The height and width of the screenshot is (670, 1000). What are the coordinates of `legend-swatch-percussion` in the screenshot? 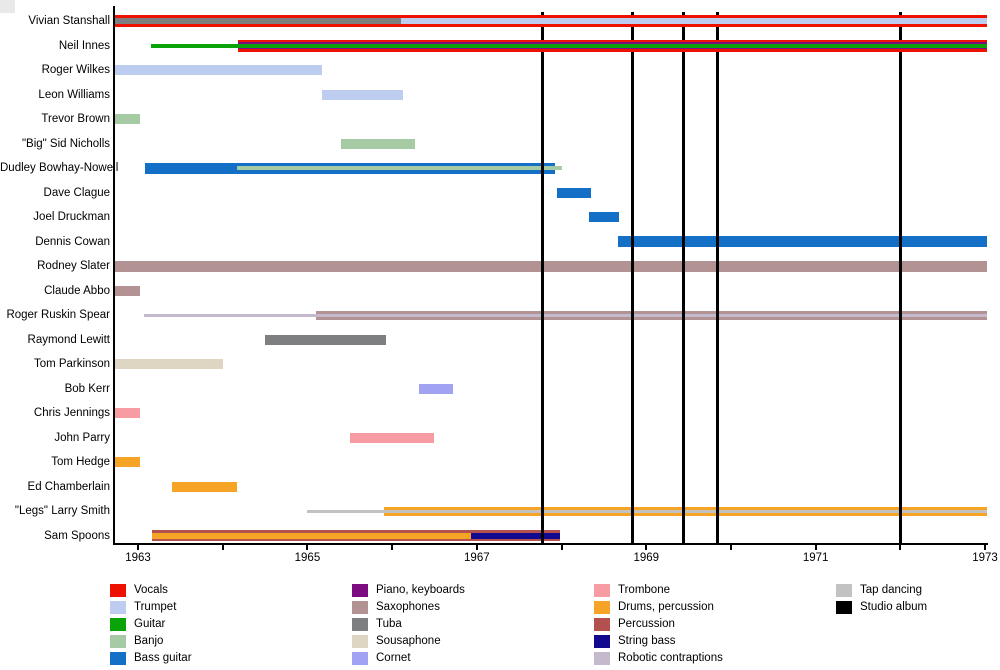 It's located at (602, 624).